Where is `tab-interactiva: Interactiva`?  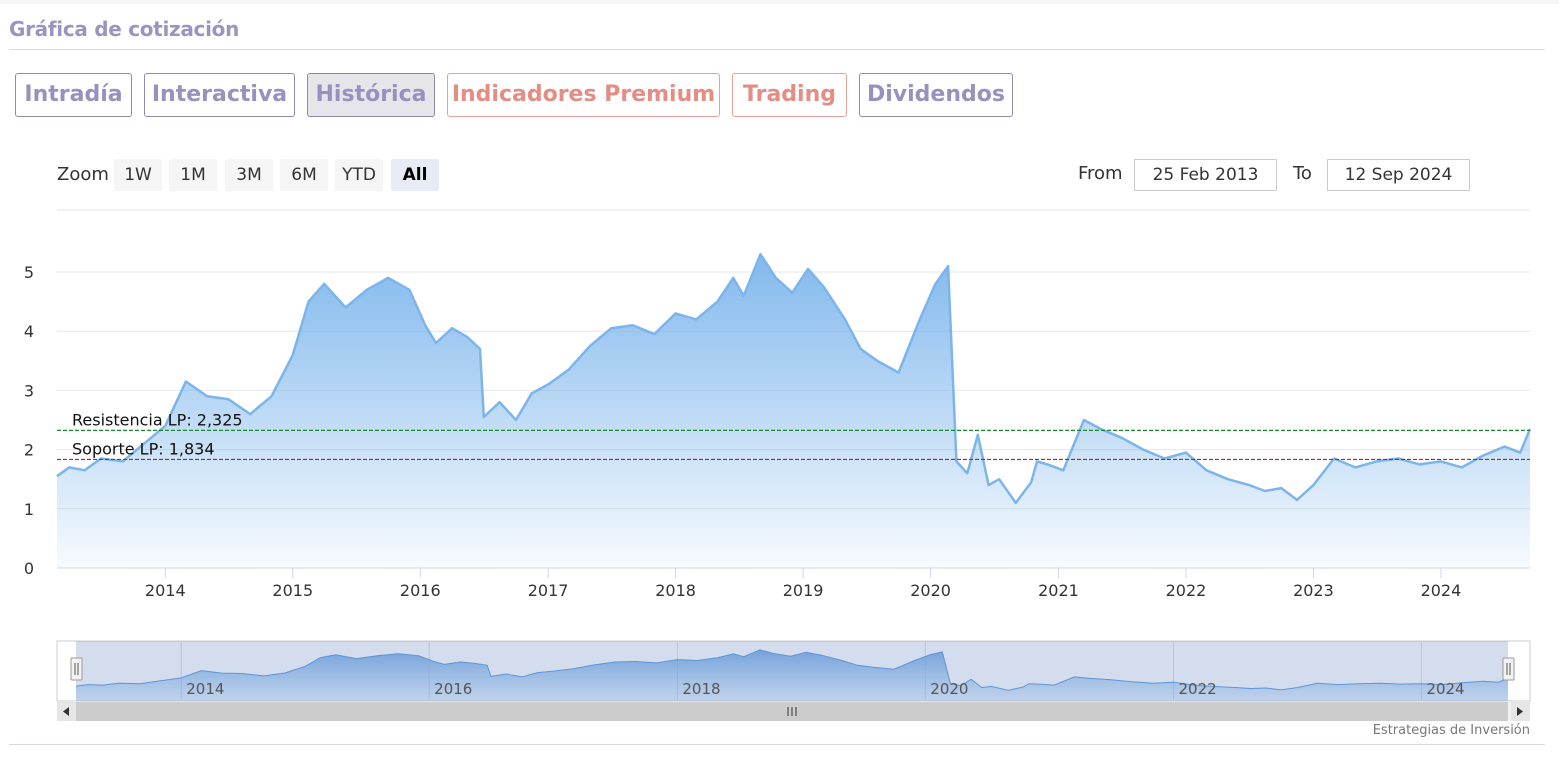
tab-interactiva: Interactiva is located at coordinates (219, 95).